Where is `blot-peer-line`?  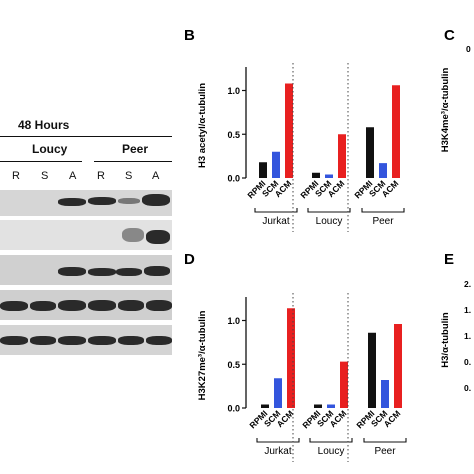
blot-peer-line is located at coordinates (133, 161).